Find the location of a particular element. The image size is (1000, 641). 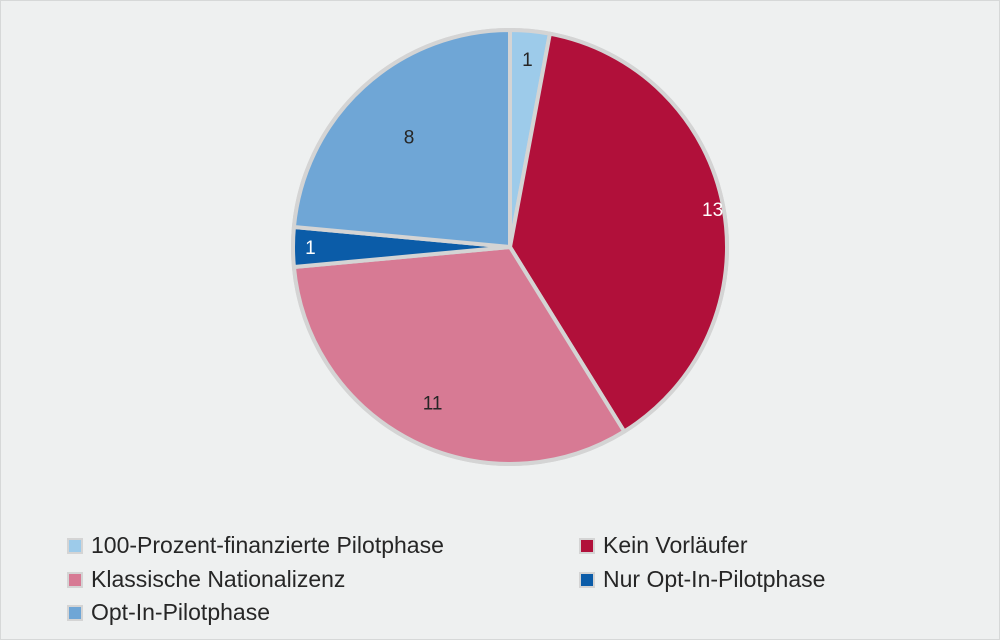

data-label-opt-in-pilotphase: 8 is located at coordinates (409, 137).